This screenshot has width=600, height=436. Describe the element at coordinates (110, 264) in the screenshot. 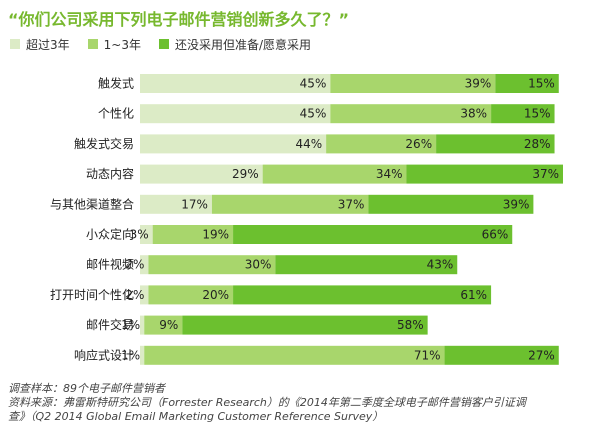

I see `category-label: 邮件视频` at that location.